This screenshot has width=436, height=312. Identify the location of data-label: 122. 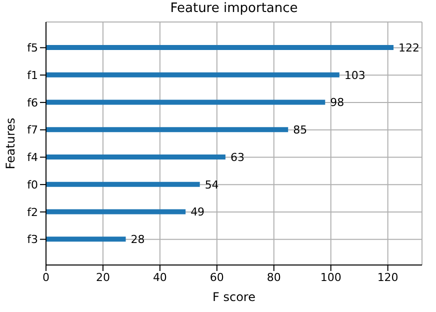
(409, 47).